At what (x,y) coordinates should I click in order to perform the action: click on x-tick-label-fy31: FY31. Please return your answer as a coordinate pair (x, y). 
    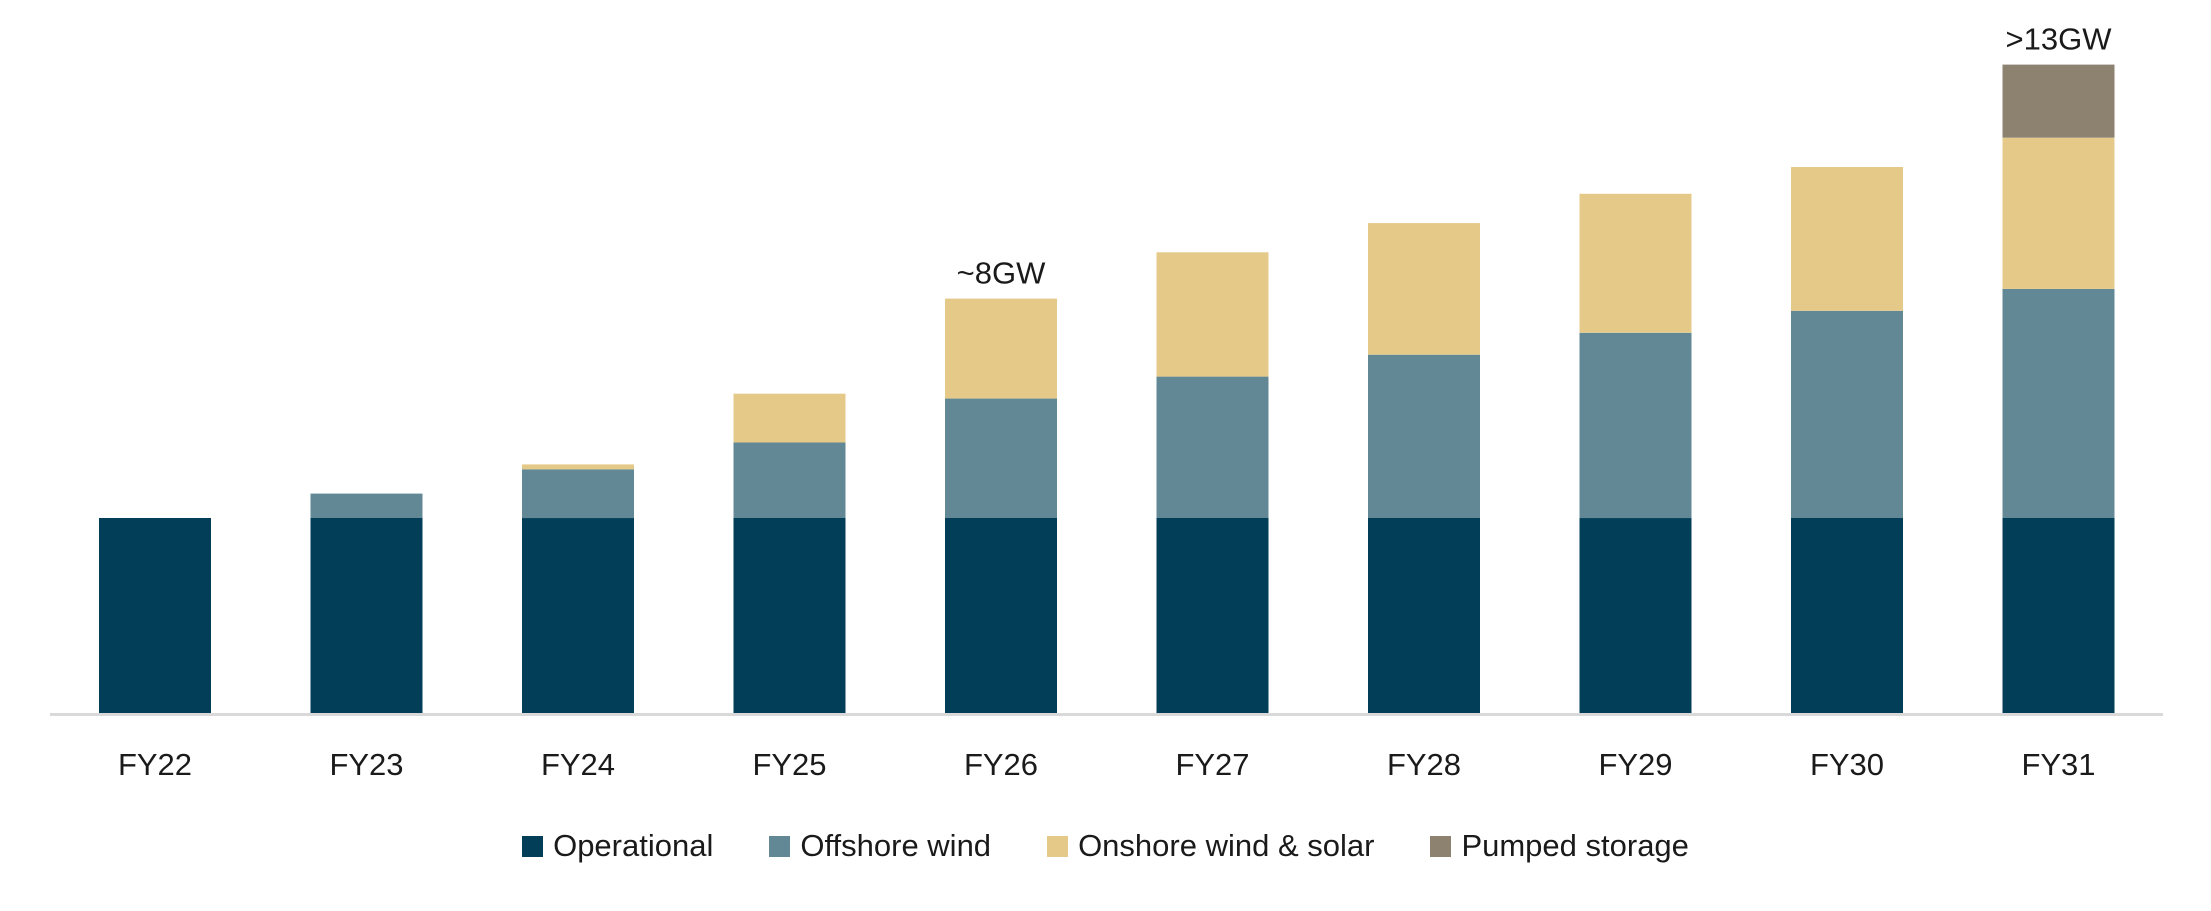
    Looking at the image, I should click on (2058, 764).